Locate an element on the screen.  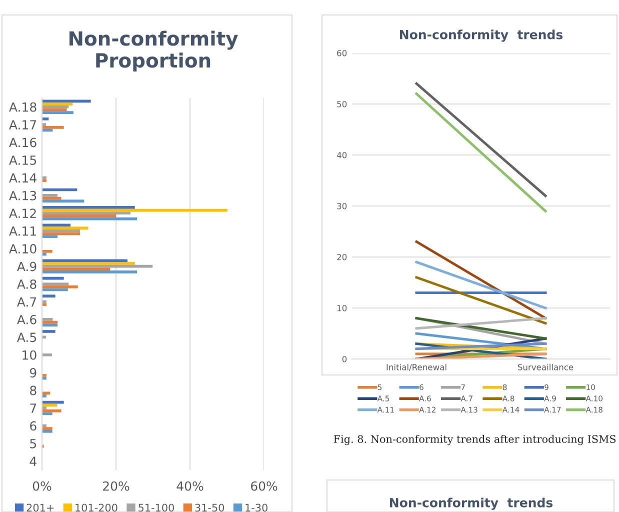
y-tick-label: A.8 is located at coordinates (26, 284).